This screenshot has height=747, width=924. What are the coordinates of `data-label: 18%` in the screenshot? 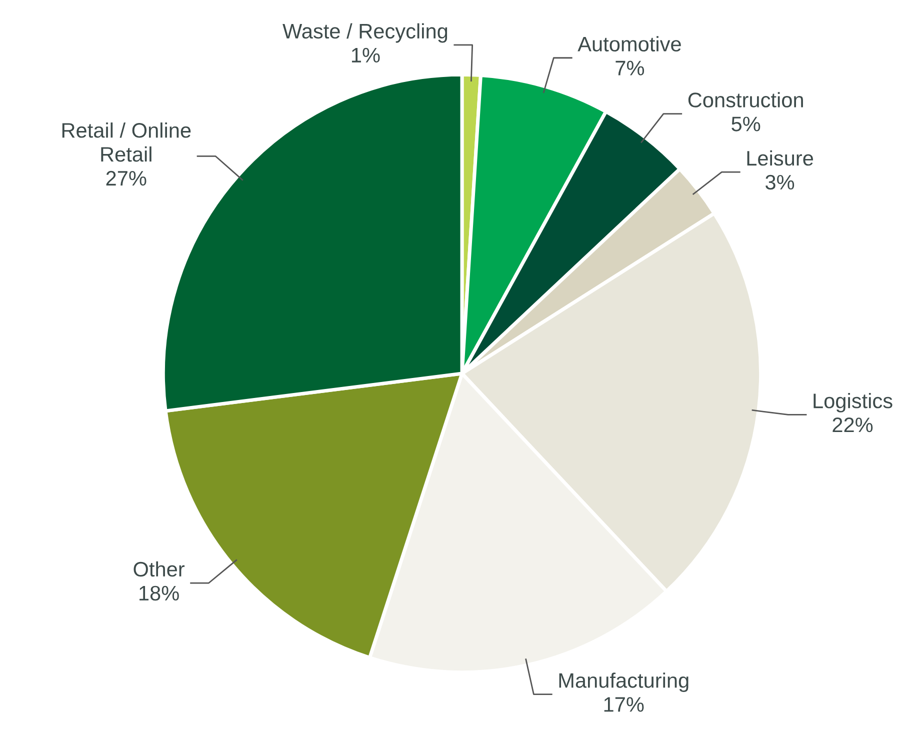 It's located at (159, 593).